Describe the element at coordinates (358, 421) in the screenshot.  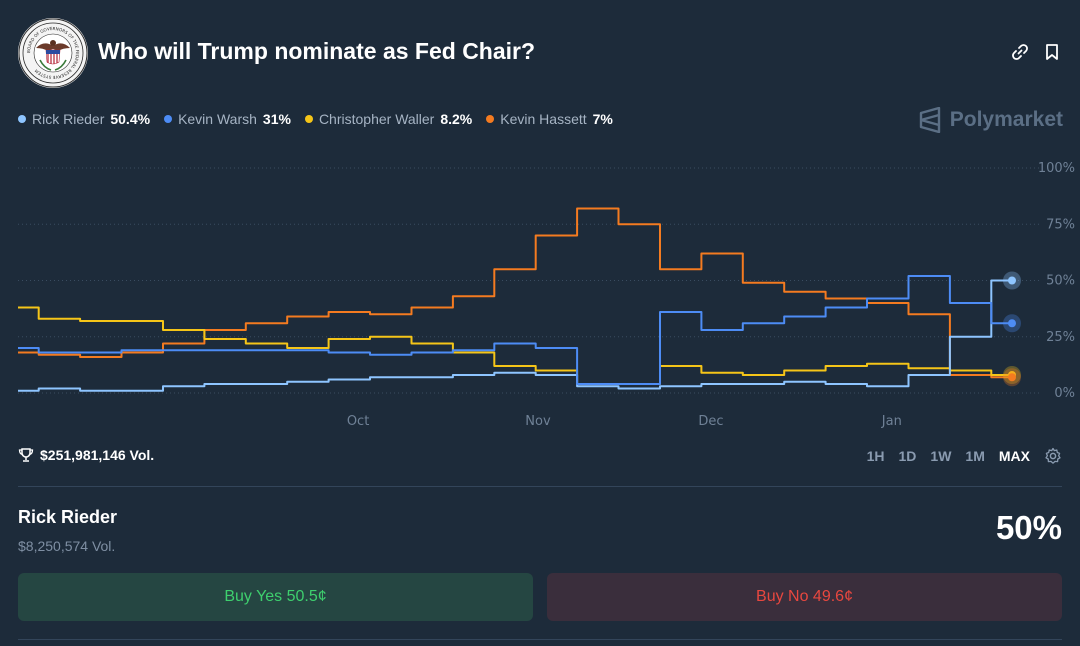
I see `x-tick-label: Oct` at that location.